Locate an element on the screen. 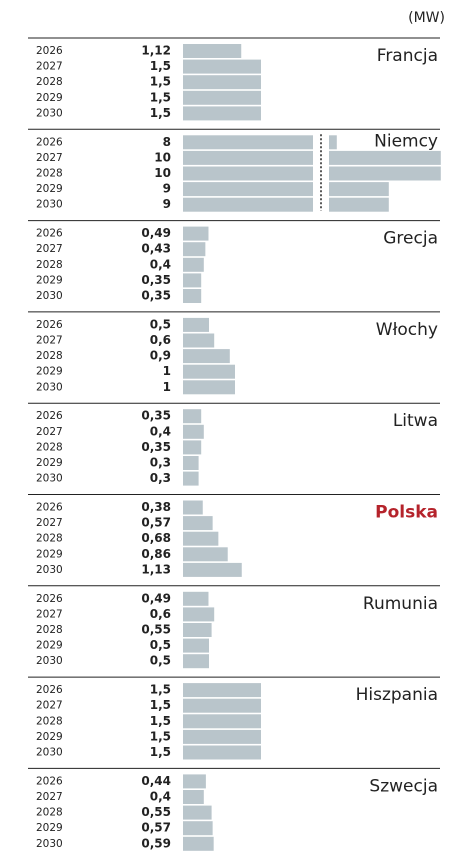 The height and width of the screenshot is (853, 457). value-label: 0,57 is located at coordinates (156, 828).